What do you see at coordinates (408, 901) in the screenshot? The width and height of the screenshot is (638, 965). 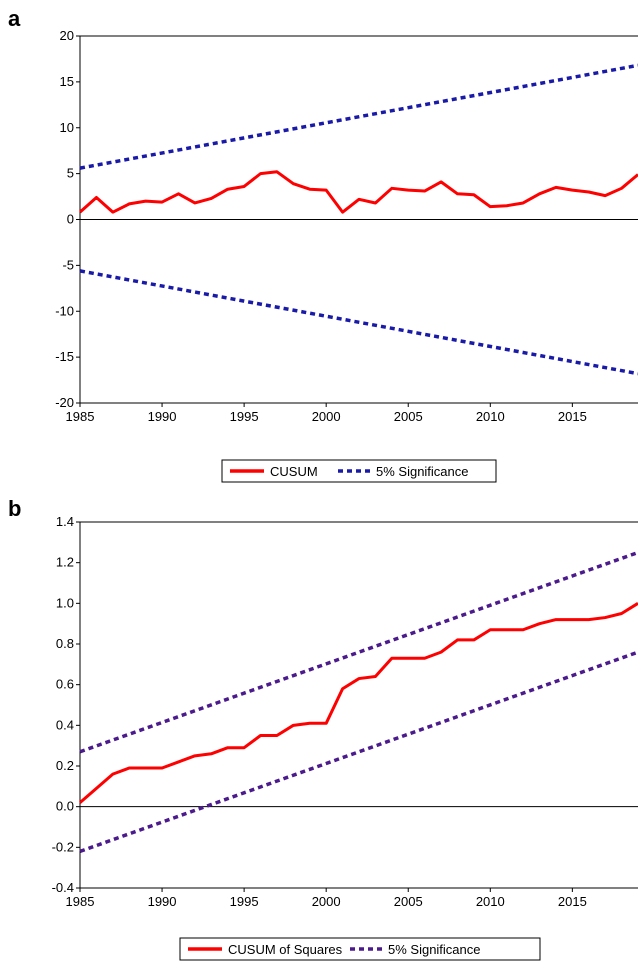 I see `chart-b-x-tick-label: 2005` at bounding box center [408, 901].